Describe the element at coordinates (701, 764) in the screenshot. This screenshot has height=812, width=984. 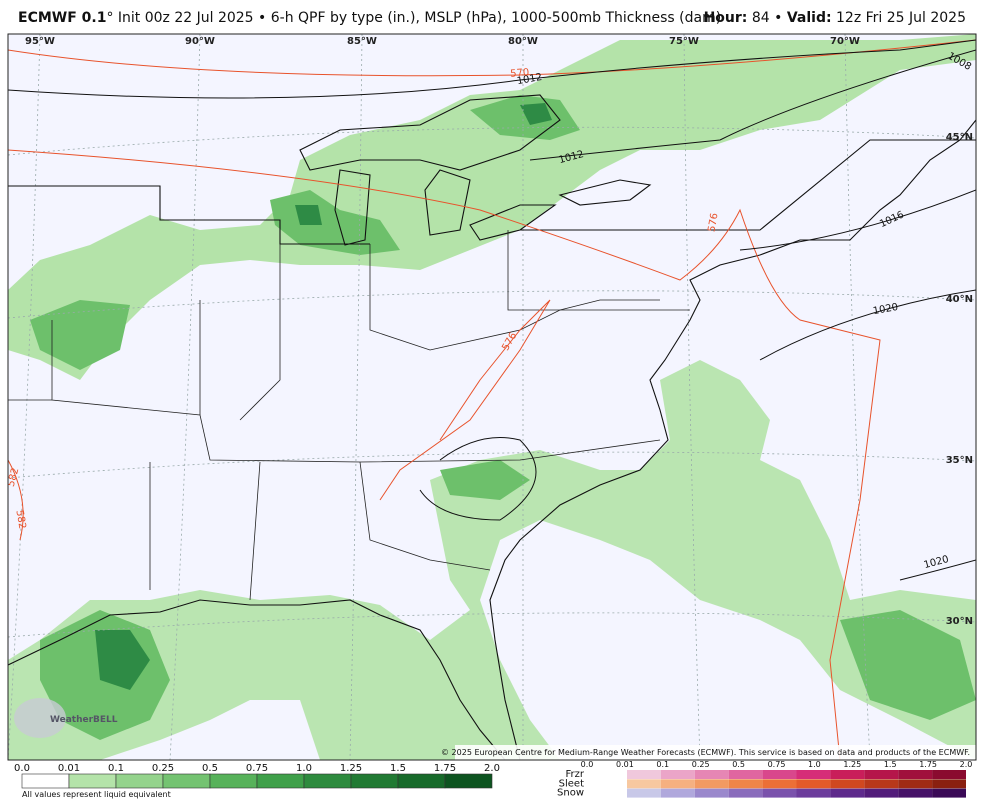
I see `type-scale-label: 0.25` at that location.